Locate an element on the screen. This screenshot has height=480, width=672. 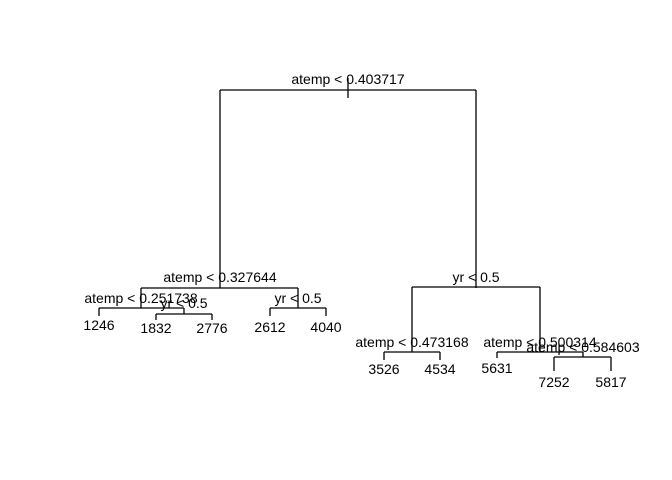
leaf-7252: 7252 is located at coordinates (553, 382).